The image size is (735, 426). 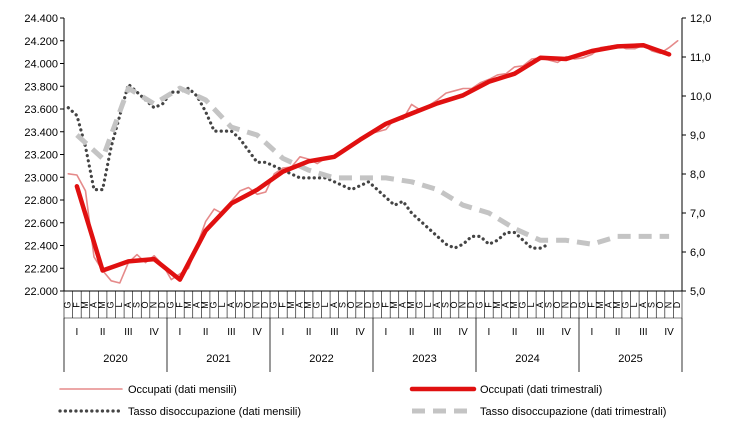 What do you see at coordinates (41, 178) in the screenshot?
I see `left-tick-label: 23.000` at bounding box center [41, 178].